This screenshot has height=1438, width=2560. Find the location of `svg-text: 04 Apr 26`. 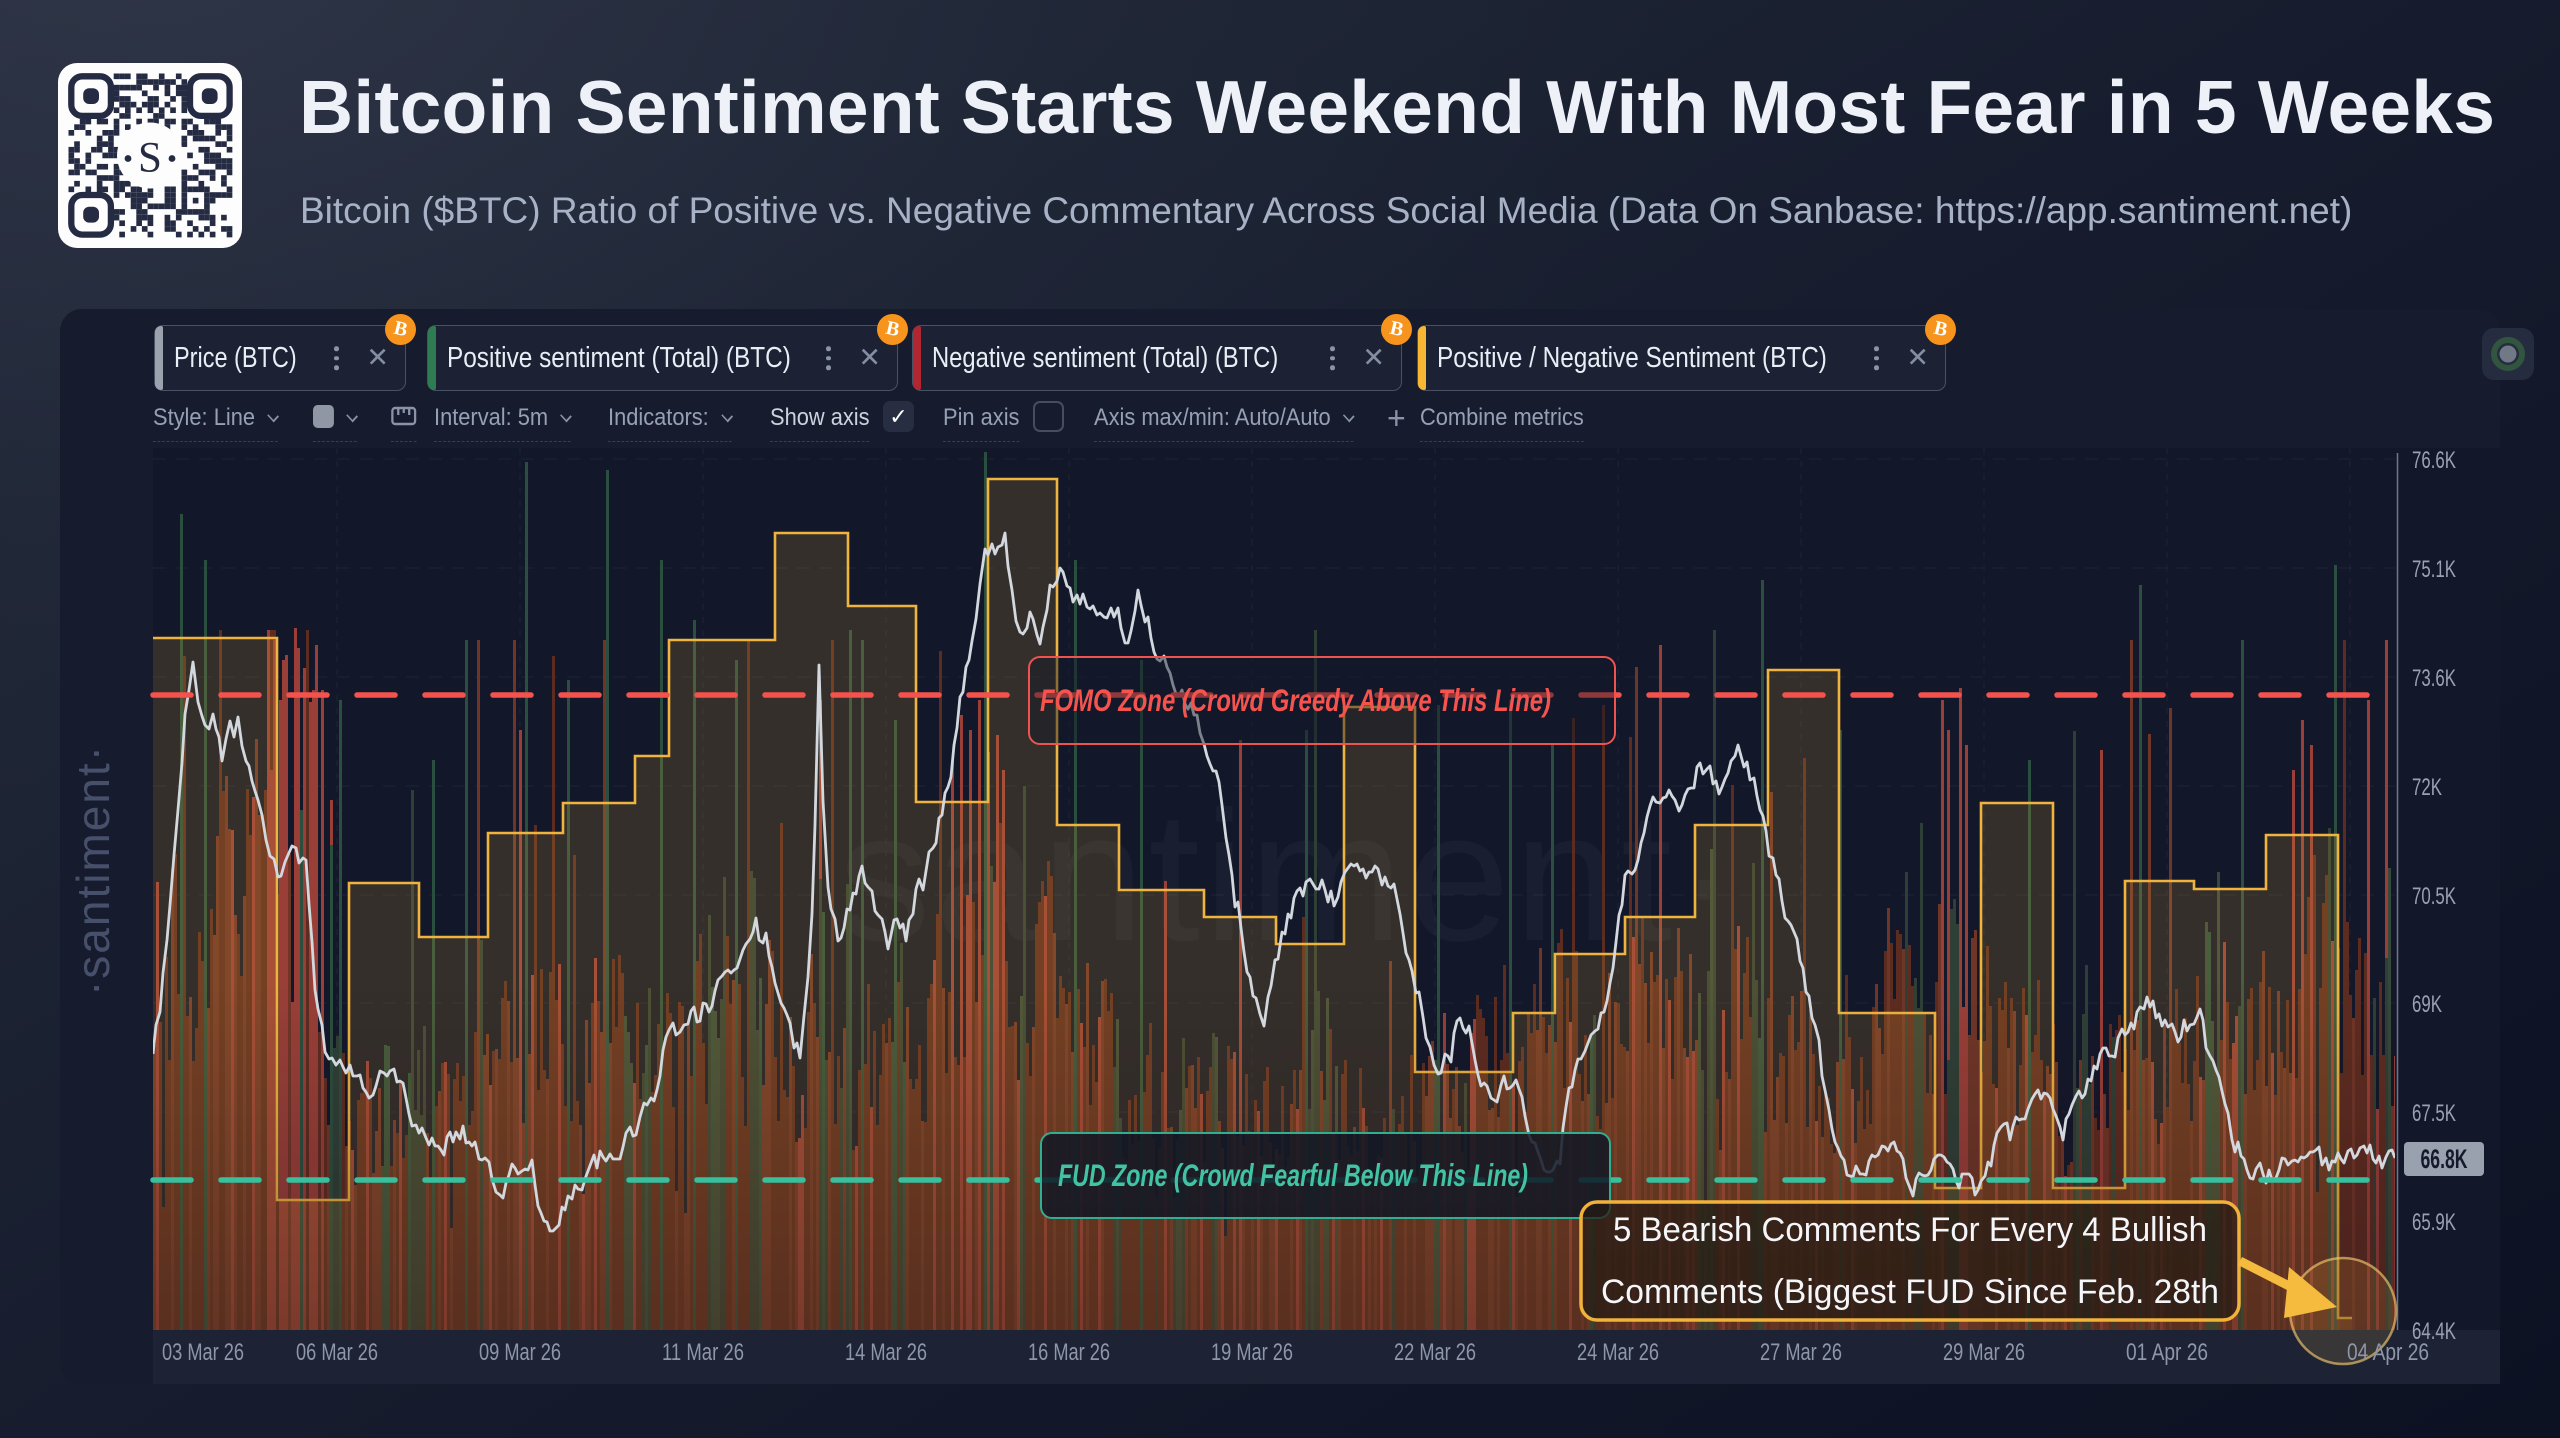

svg-text: 04 Apr 26 is located at coordinates (2388, 1352).